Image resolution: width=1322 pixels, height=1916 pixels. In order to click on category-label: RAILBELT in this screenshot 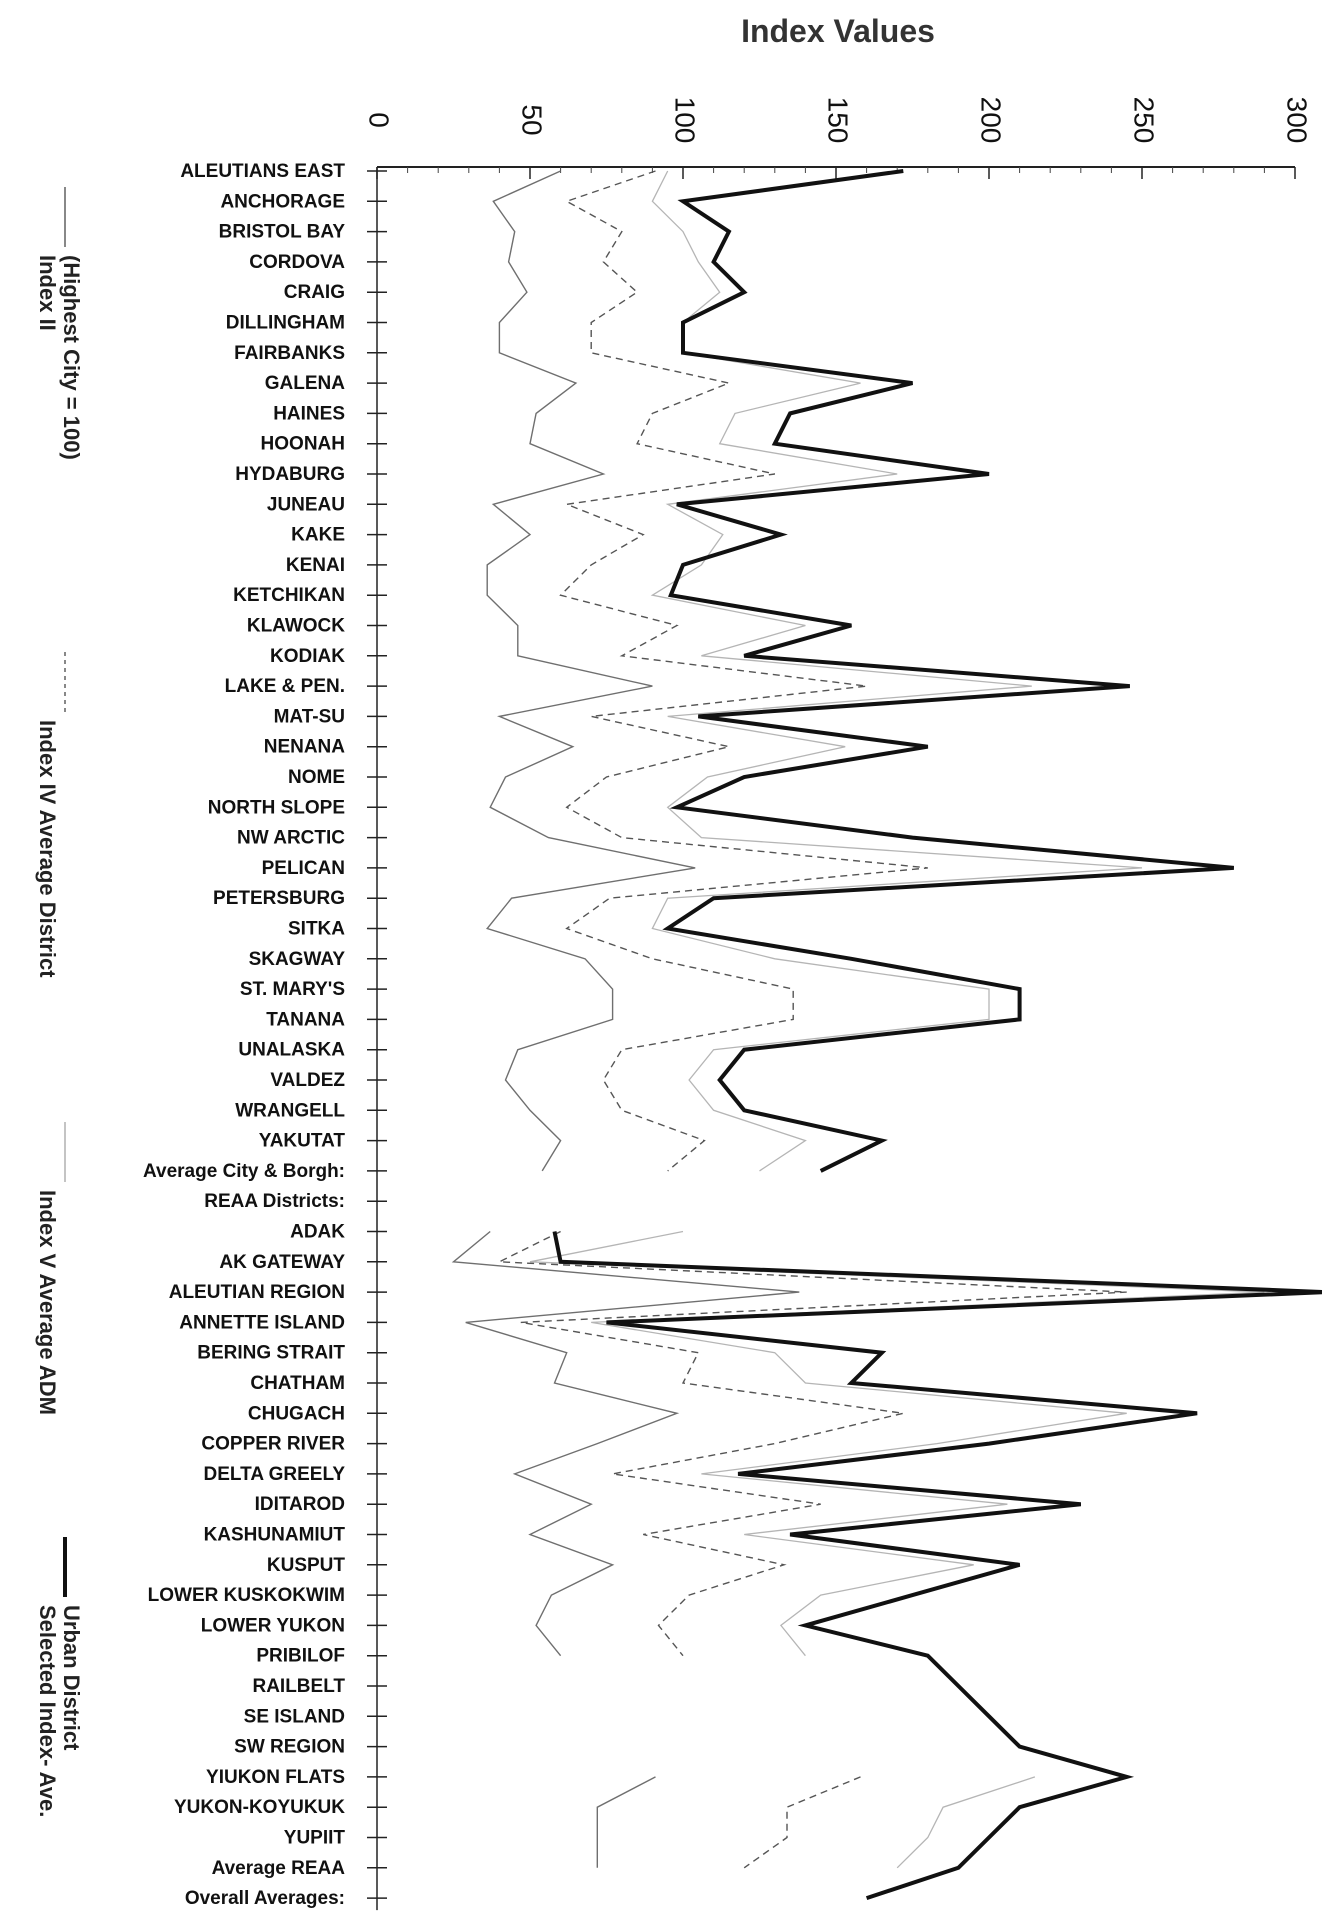, I will do `click(298, 1686)`.